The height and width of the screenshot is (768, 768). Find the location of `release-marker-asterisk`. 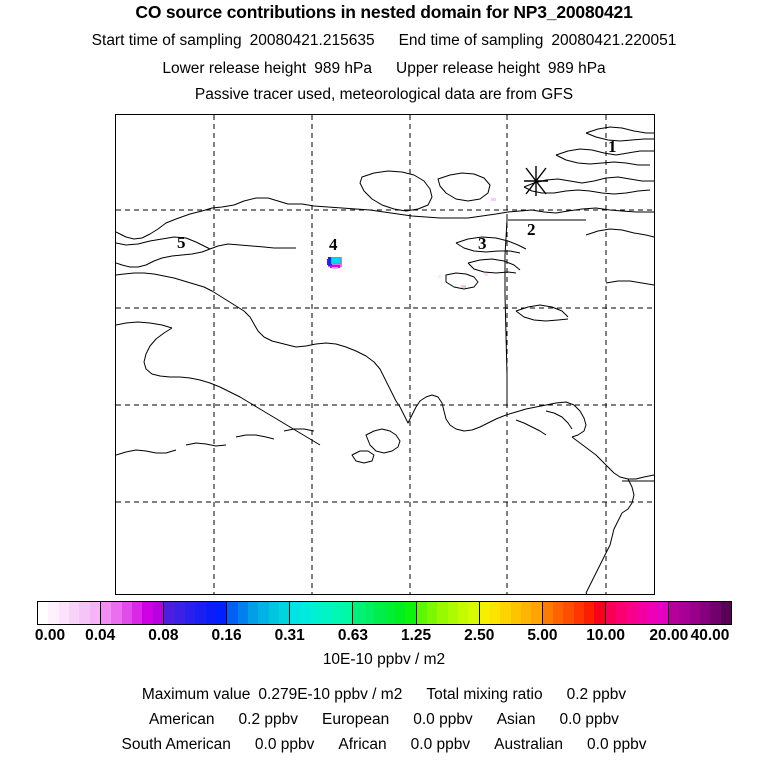

release-marker-asterisk is located at coordinates (536, 181).